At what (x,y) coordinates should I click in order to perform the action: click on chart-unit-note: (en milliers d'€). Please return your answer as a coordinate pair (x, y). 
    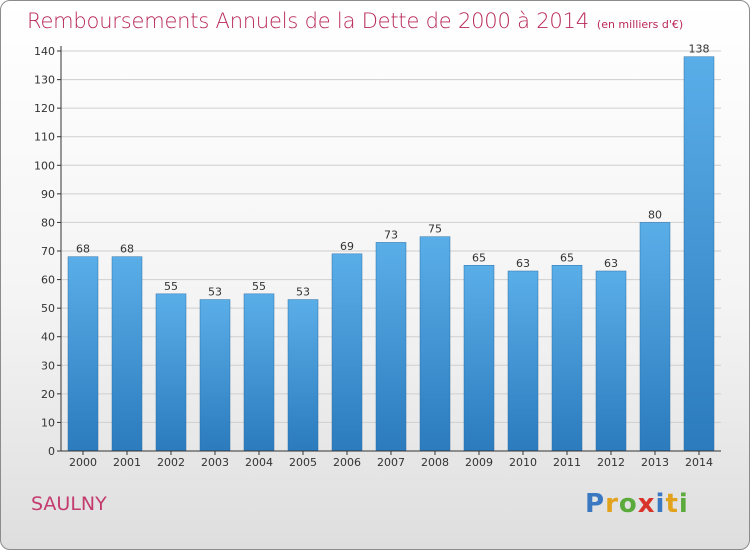
    Looking at the image, I should click on (640, 24).